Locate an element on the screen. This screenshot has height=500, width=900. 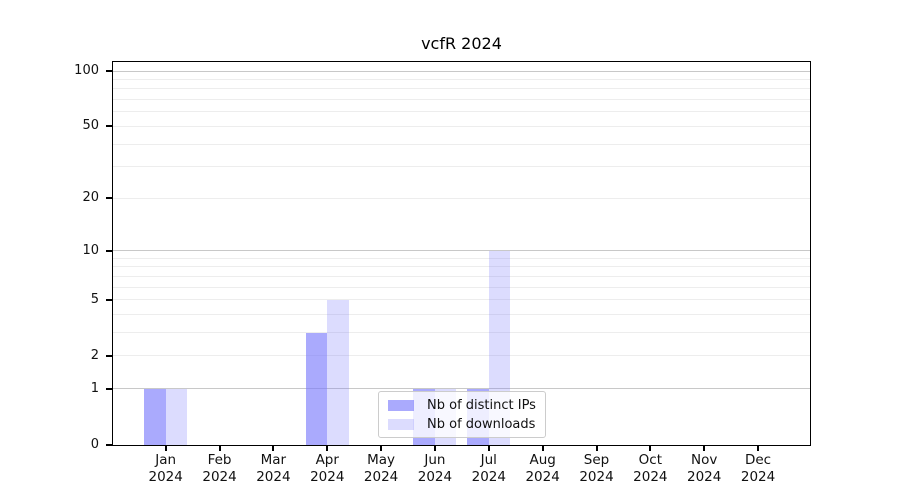
x-tick-mark-sep is located at coordinates (596, 448).